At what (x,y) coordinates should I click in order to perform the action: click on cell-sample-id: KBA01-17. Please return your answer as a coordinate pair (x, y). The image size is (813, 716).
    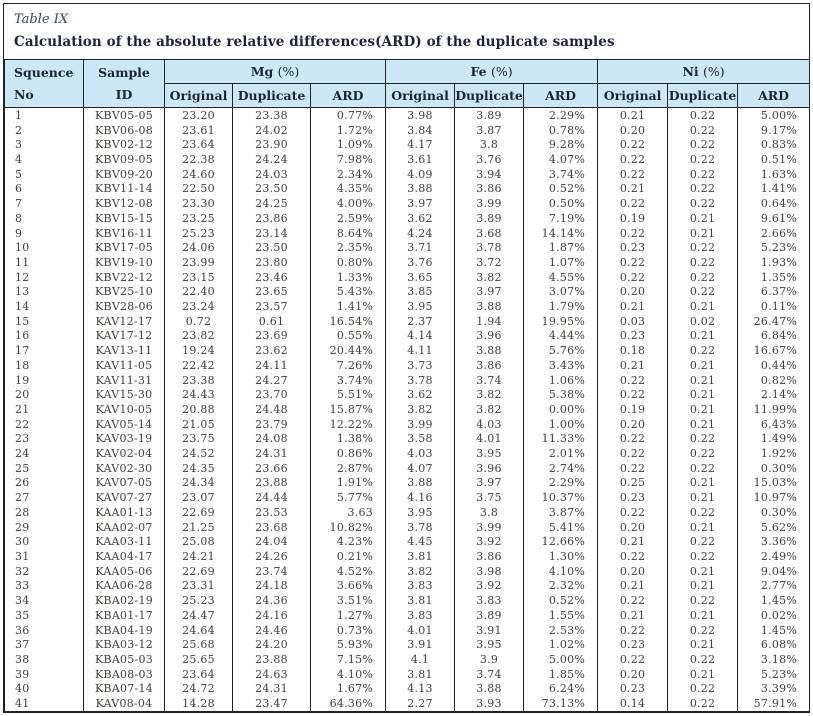
    Looking at the image, I should click on (124, 615).